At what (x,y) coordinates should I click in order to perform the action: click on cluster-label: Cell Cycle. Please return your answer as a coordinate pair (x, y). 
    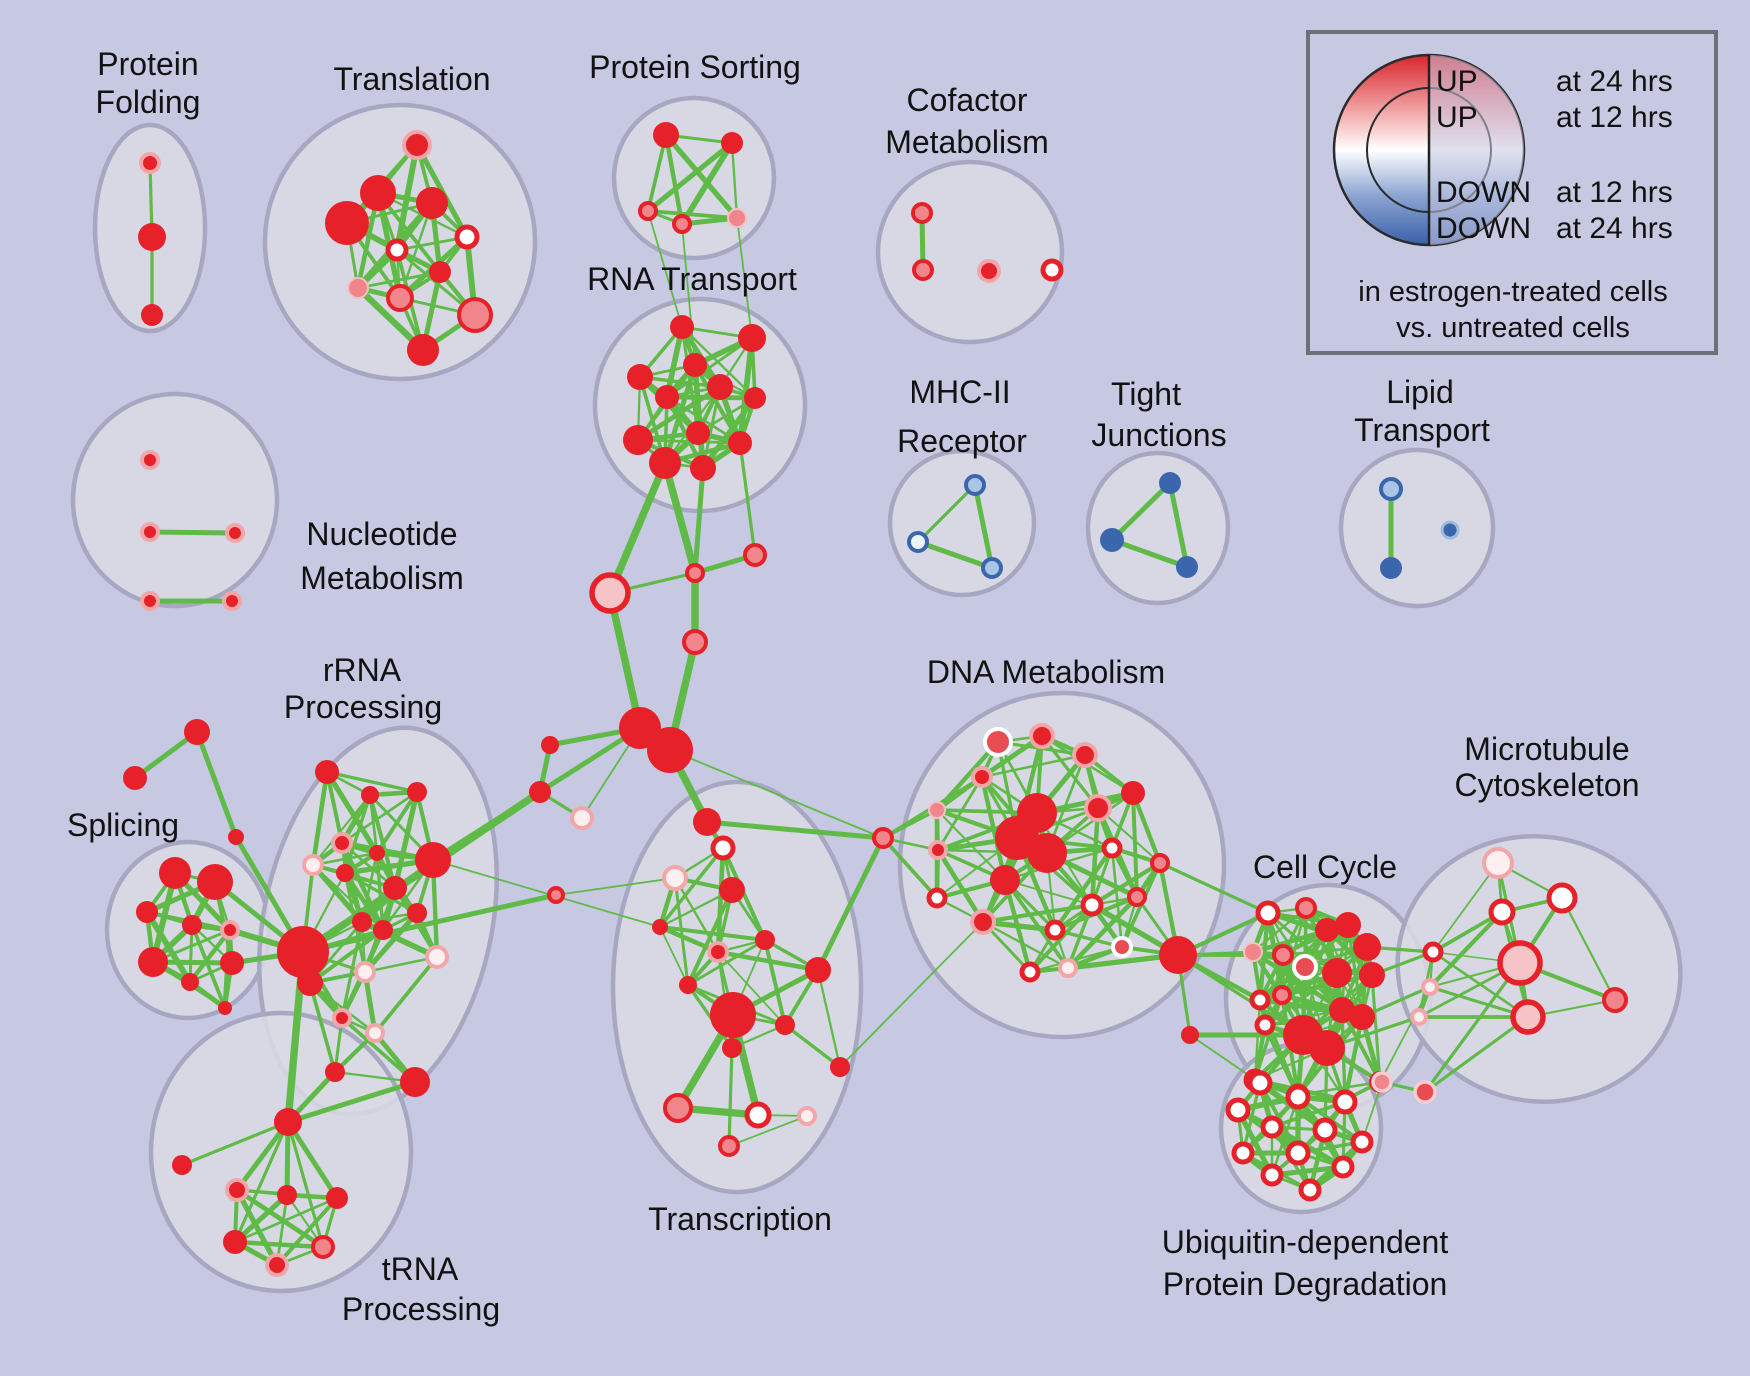
    Looking at the image, I should click on (1325, 867).